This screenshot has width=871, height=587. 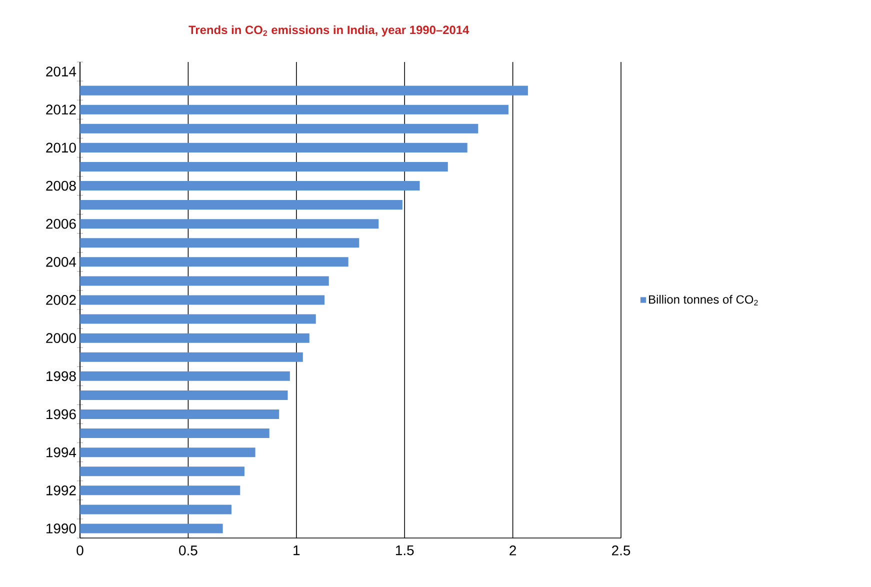 What do you see at coordinates (61, 300) in the screenshot?
I see `y-tick-label: 2002` at bounding box center [61, 300].